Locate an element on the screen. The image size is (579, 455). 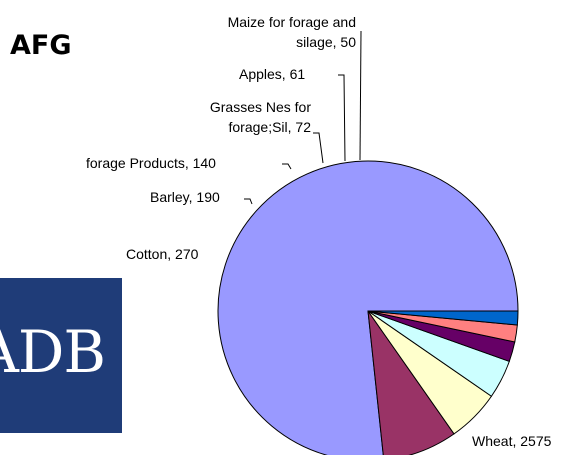
leader-lines is located at coordinates (303, 117).